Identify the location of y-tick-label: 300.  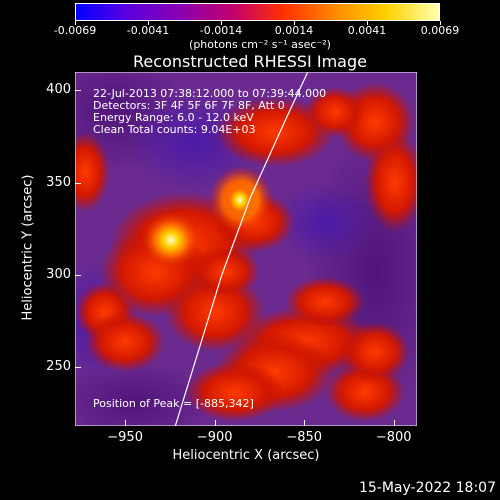
(58, 274).